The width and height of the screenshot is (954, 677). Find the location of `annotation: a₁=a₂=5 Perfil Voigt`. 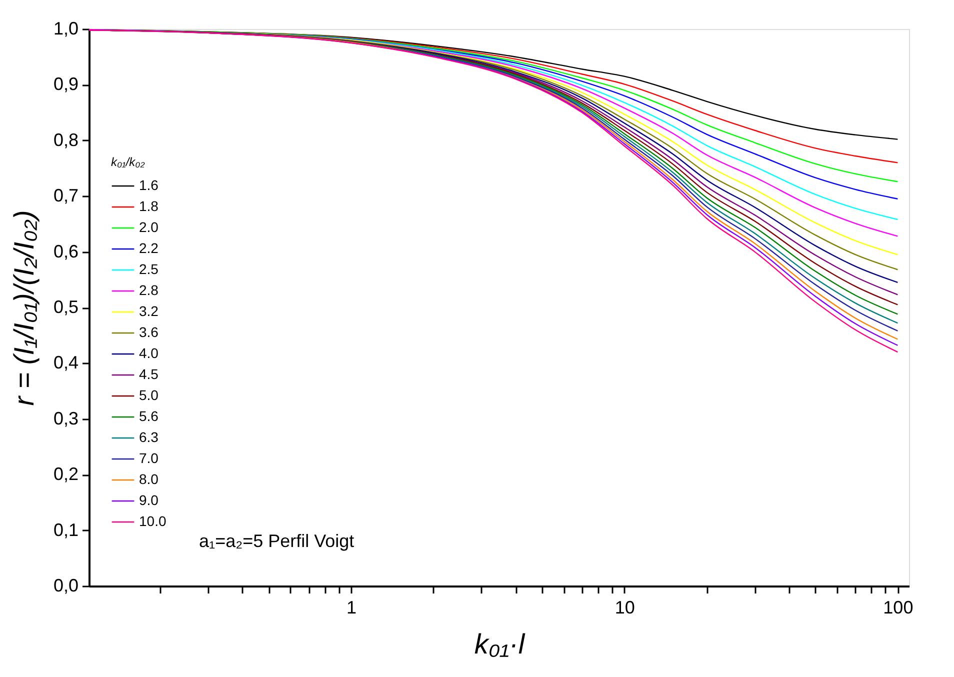

annotation: a₁=a₂=5 Perfil Voigt is located at coordinates (276, 541).